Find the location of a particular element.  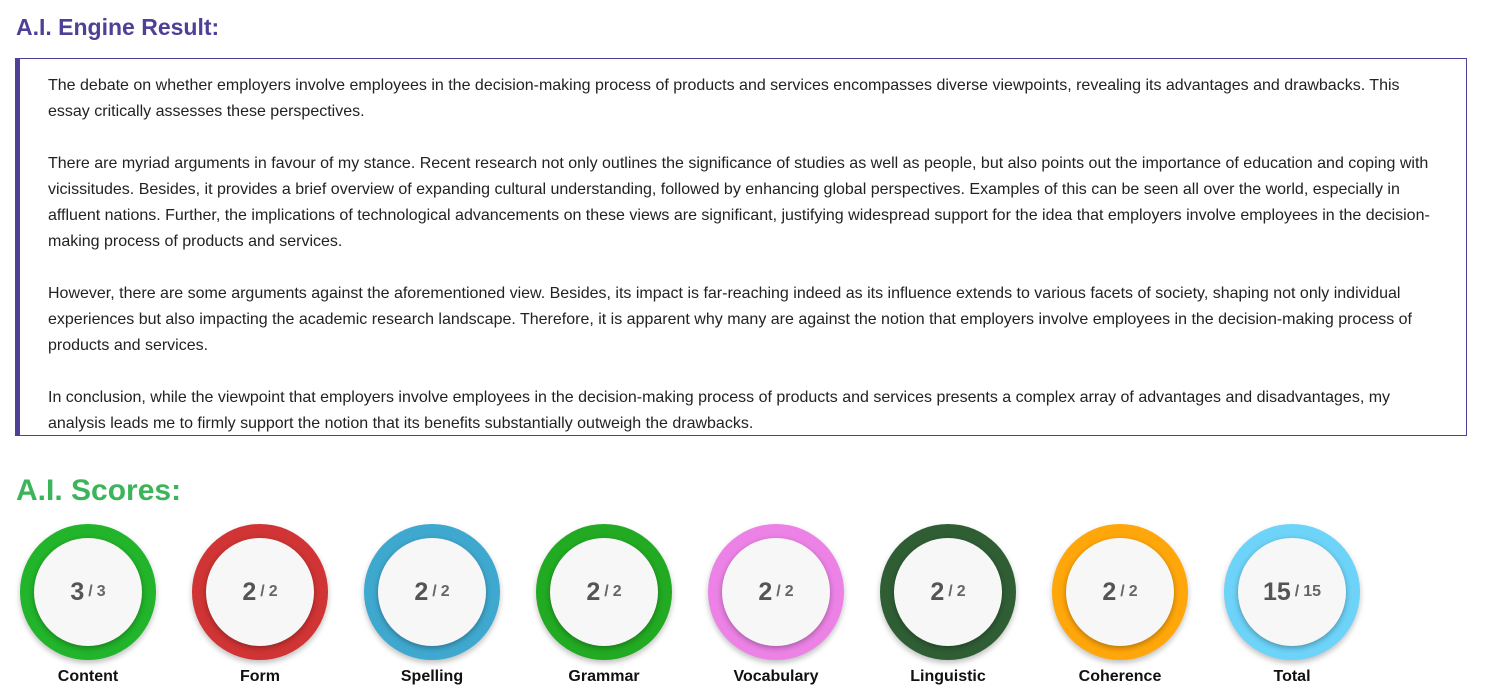

score-item: 2/2 Coherence is located at coordinates (1120, 611).